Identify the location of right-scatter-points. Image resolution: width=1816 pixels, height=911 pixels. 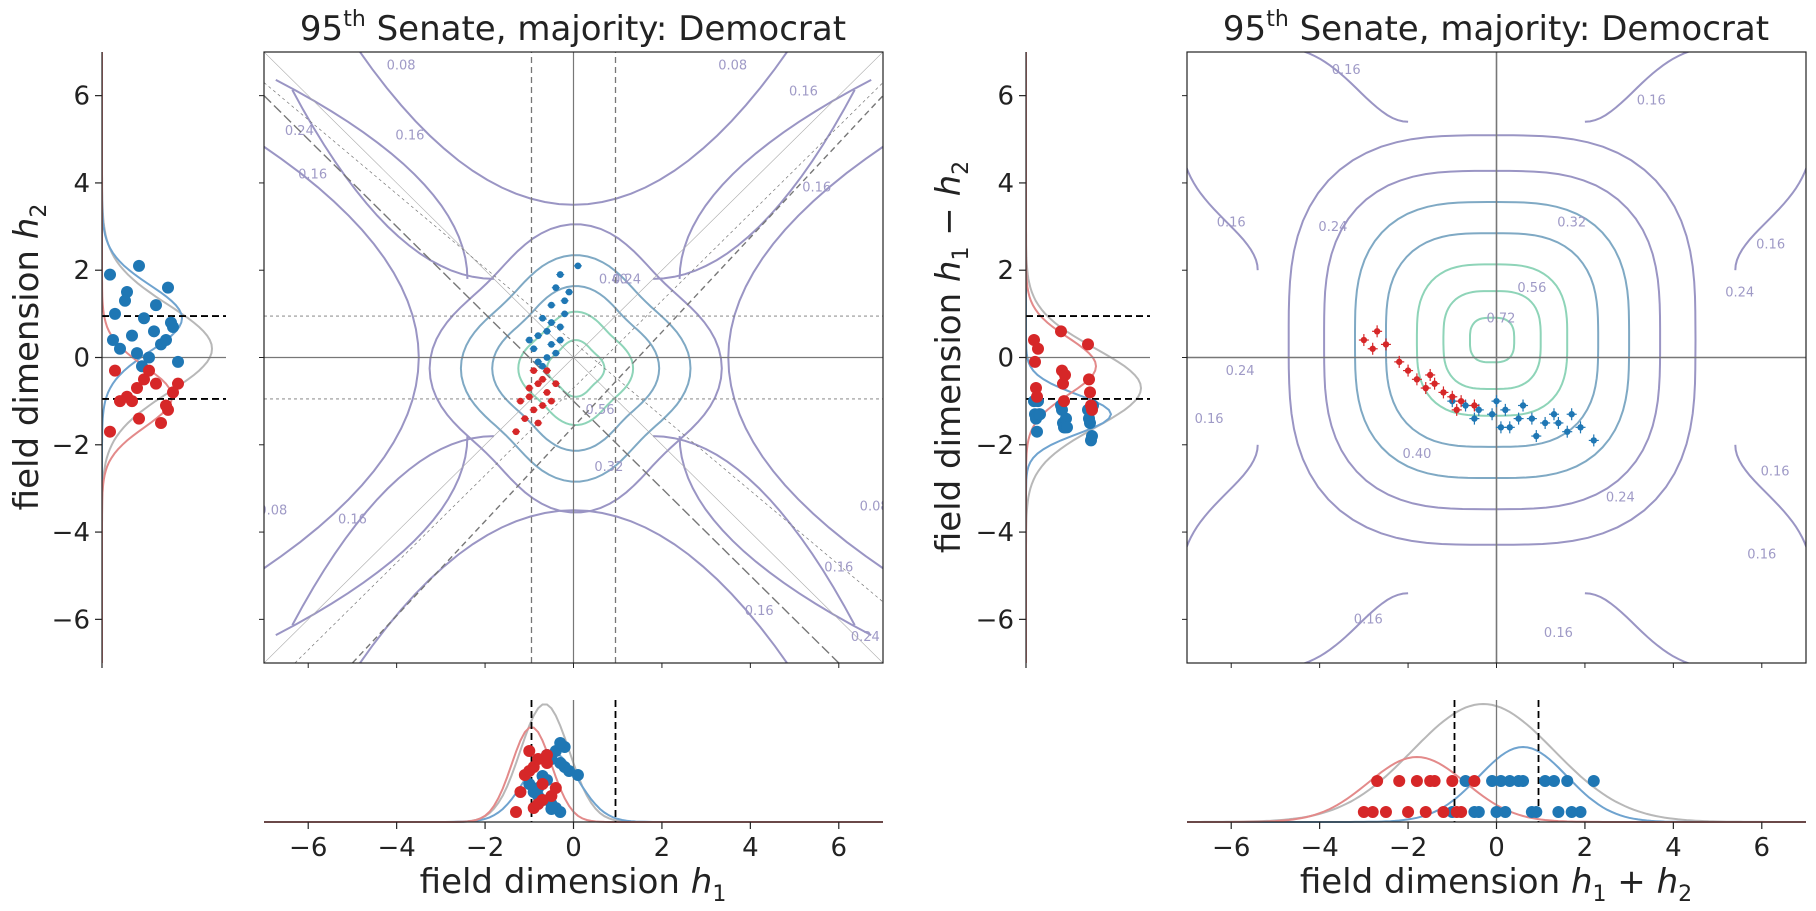
(1478, 386).